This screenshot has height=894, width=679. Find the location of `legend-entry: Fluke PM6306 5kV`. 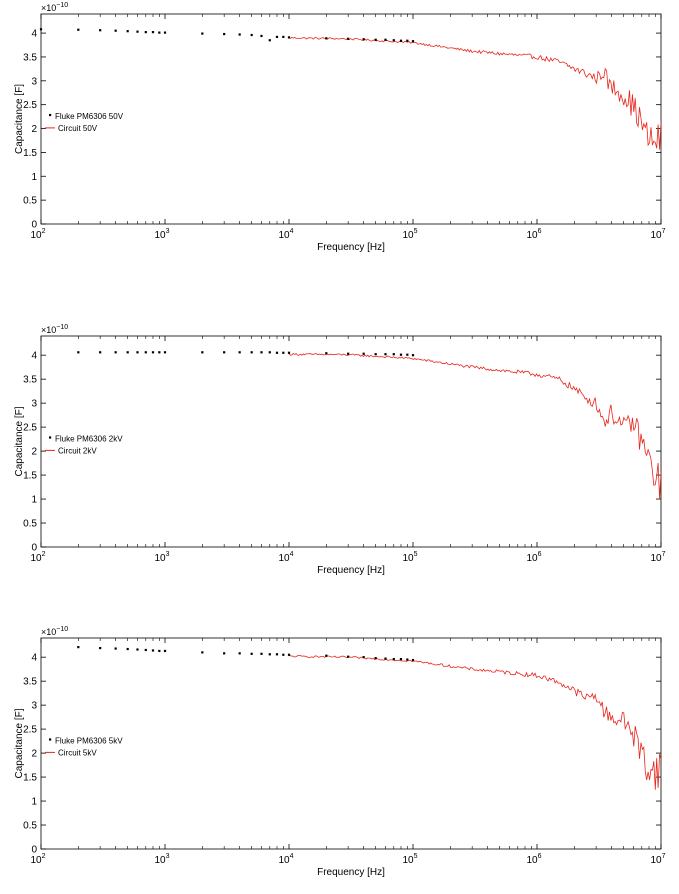

legend-entry: Fluke PM6306 5kV is located at coordinates (89, 740).